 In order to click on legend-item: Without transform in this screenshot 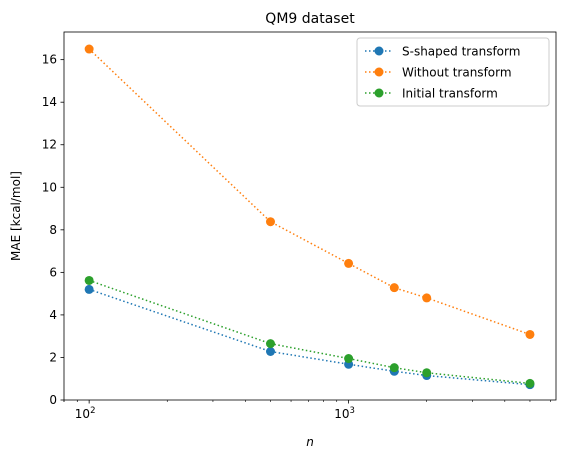, I will do `click(438, 73)`.